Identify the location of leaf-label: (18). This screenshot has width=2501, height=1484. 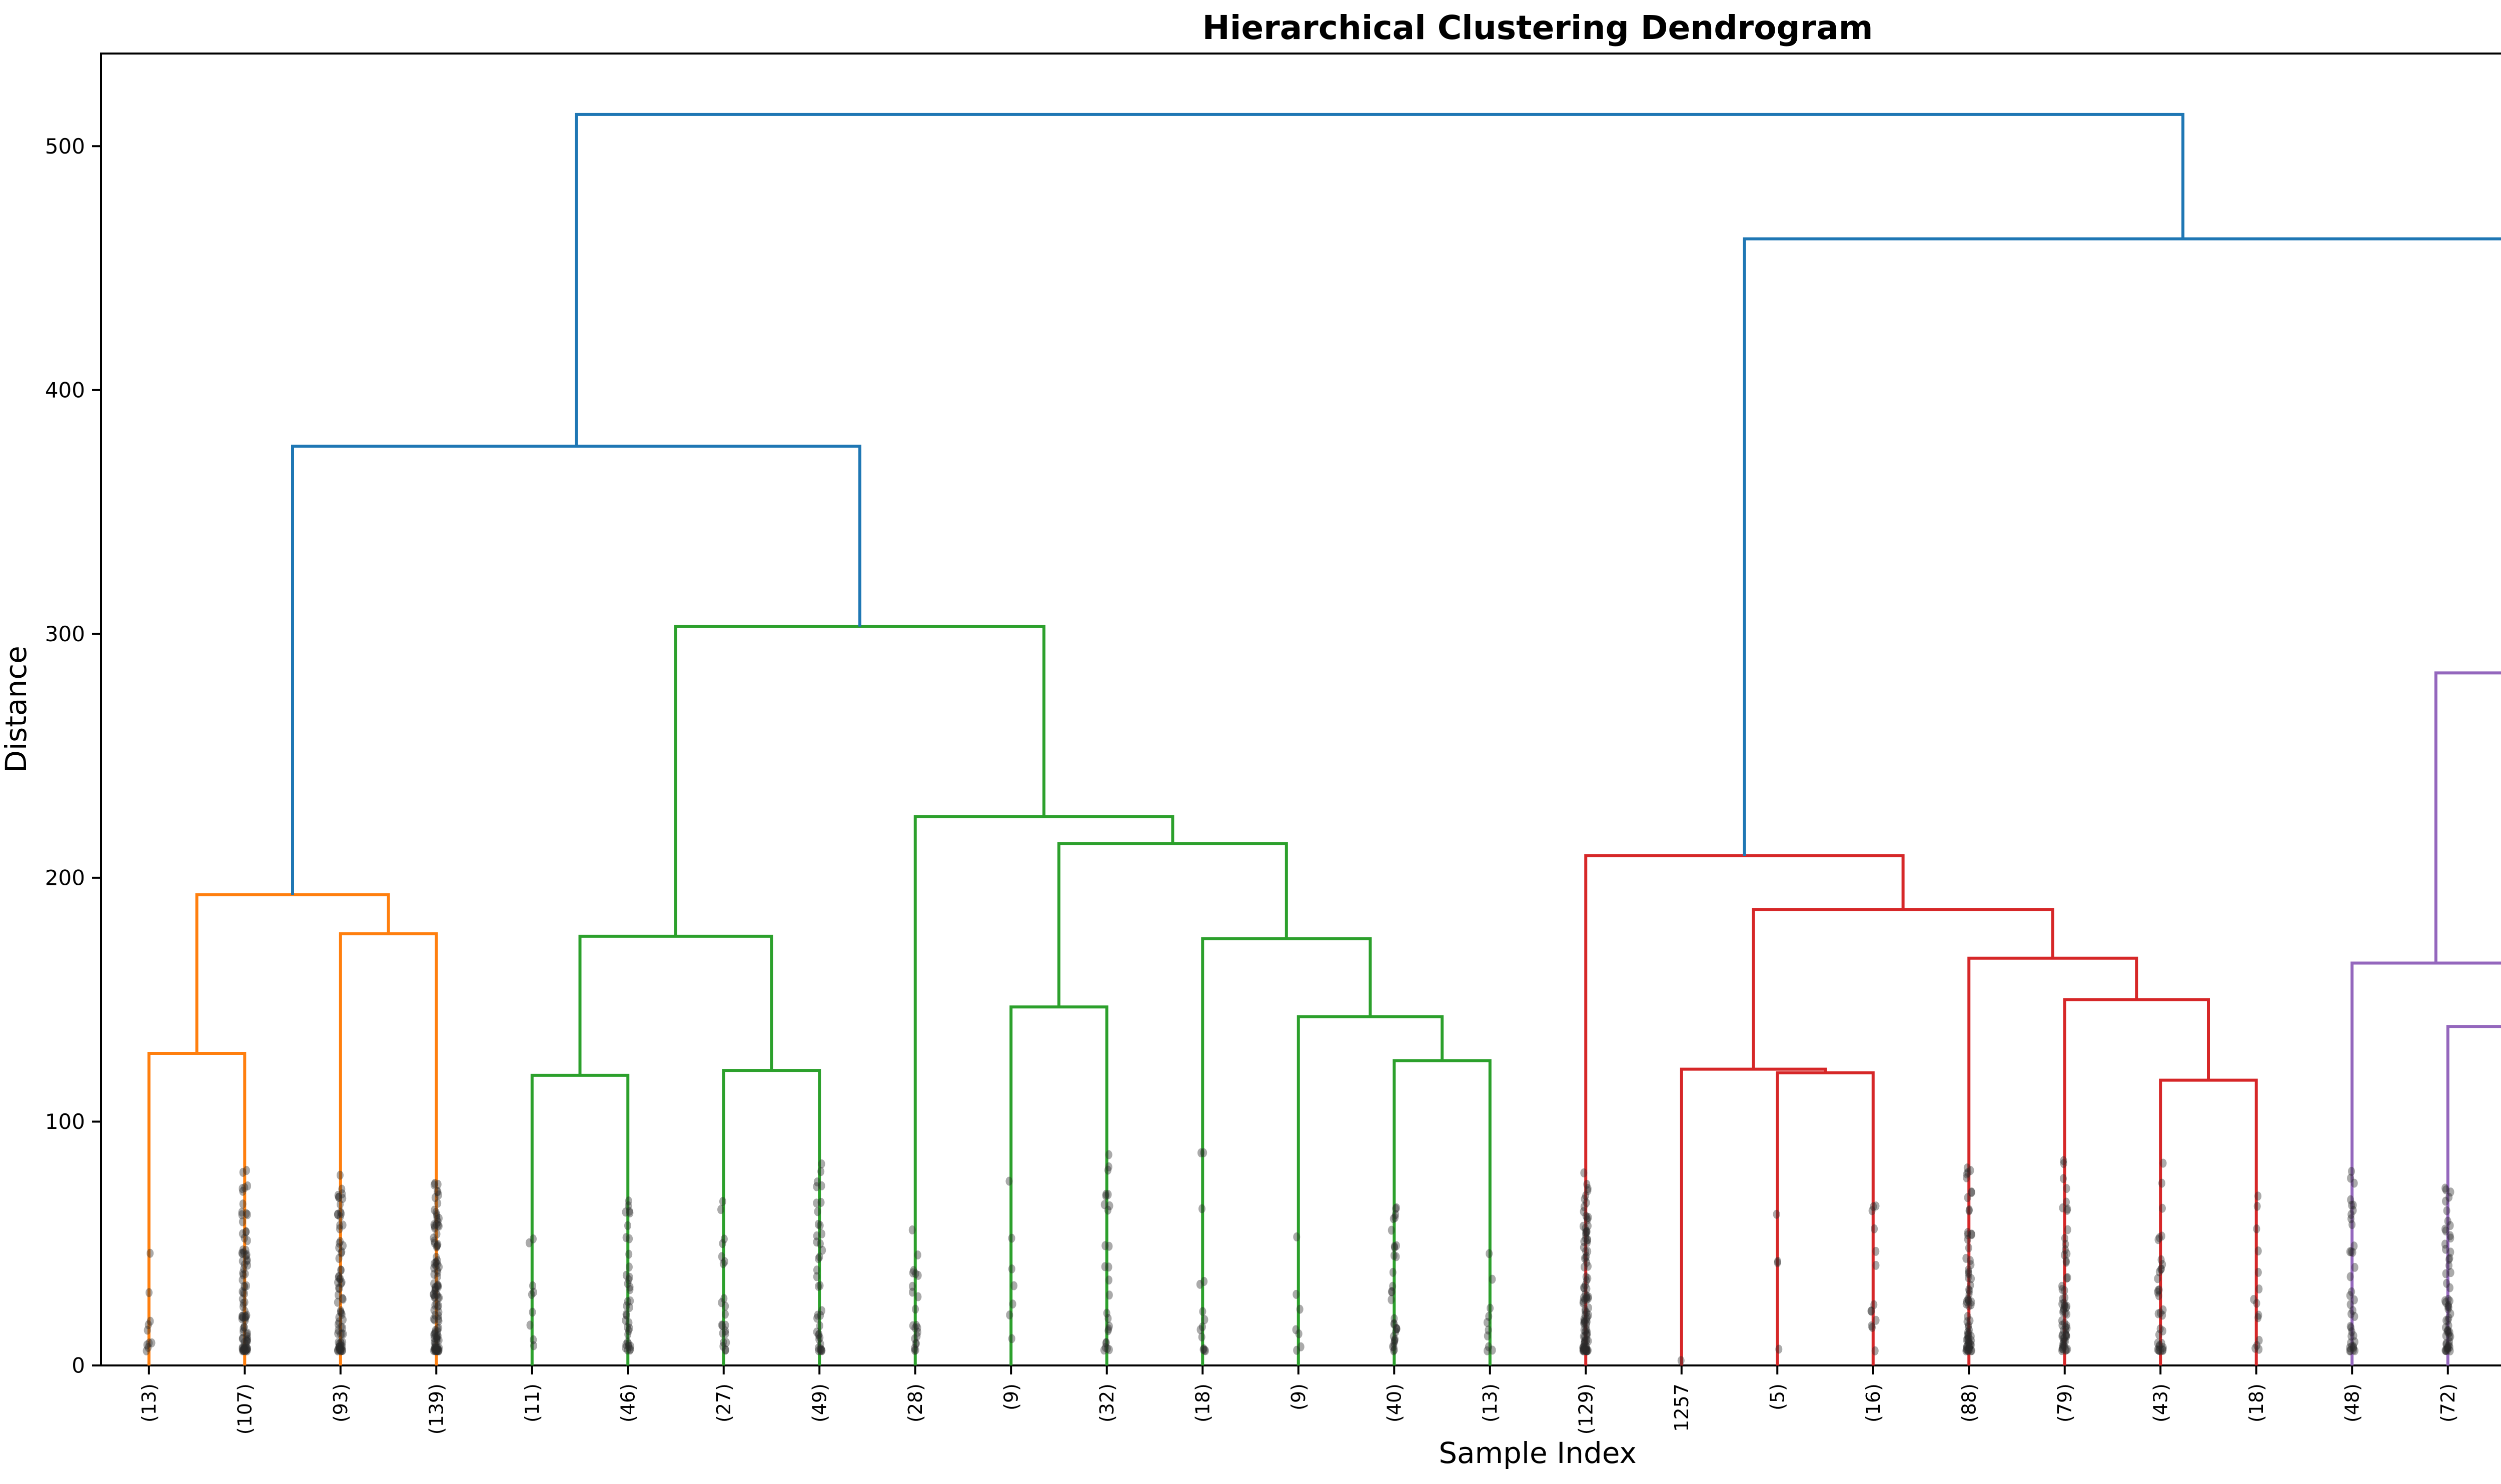
(2256, 1402).